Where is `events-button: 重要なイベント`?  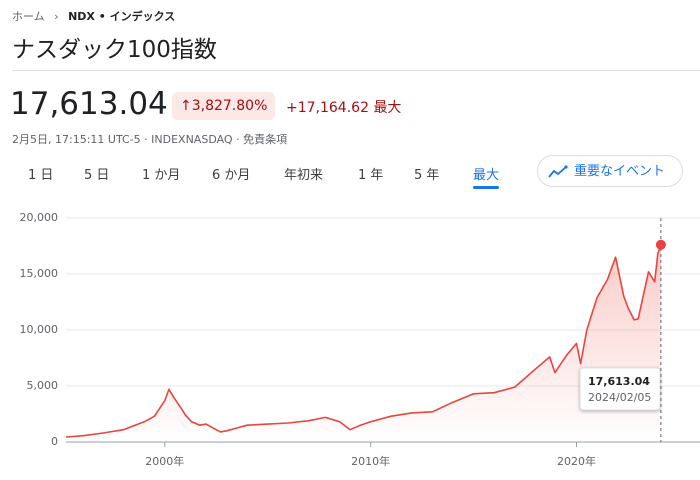 events-button: 重要なイベント is located at coordinates (610, 171).